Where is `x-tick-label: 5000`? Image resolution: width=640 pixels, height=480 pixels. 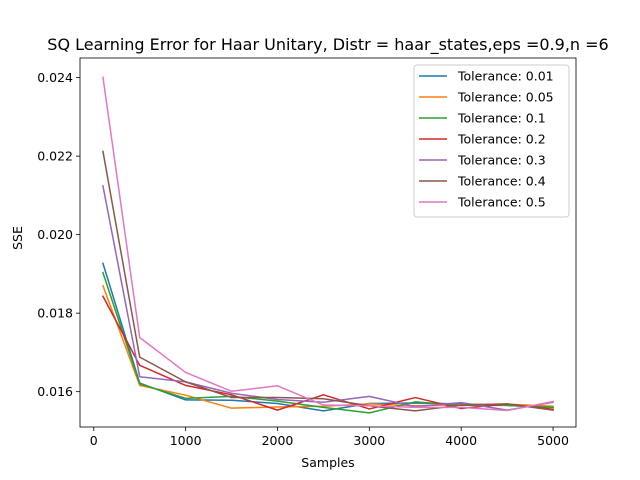 x-tick-label: 5000 is located at coordinates (553, 440).